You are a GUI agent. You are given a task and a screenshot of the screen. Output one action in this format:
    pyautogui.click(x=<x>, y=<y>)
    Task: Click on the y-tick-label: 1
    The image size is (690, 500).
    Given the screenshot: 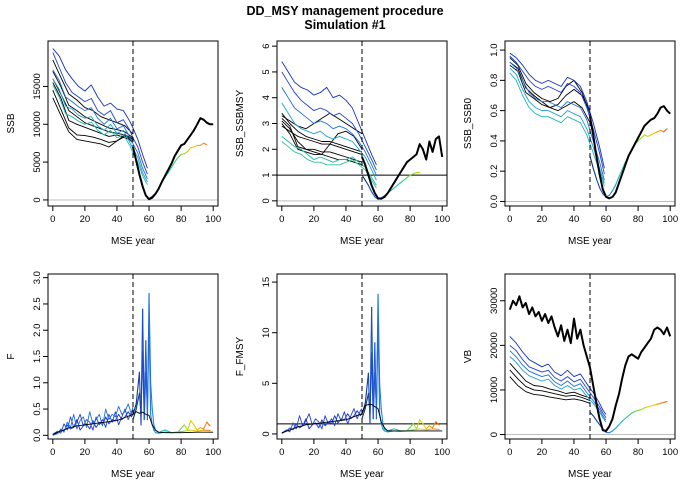 What is the action you would take?
    pyautogui.click(x=266, y=174)
    